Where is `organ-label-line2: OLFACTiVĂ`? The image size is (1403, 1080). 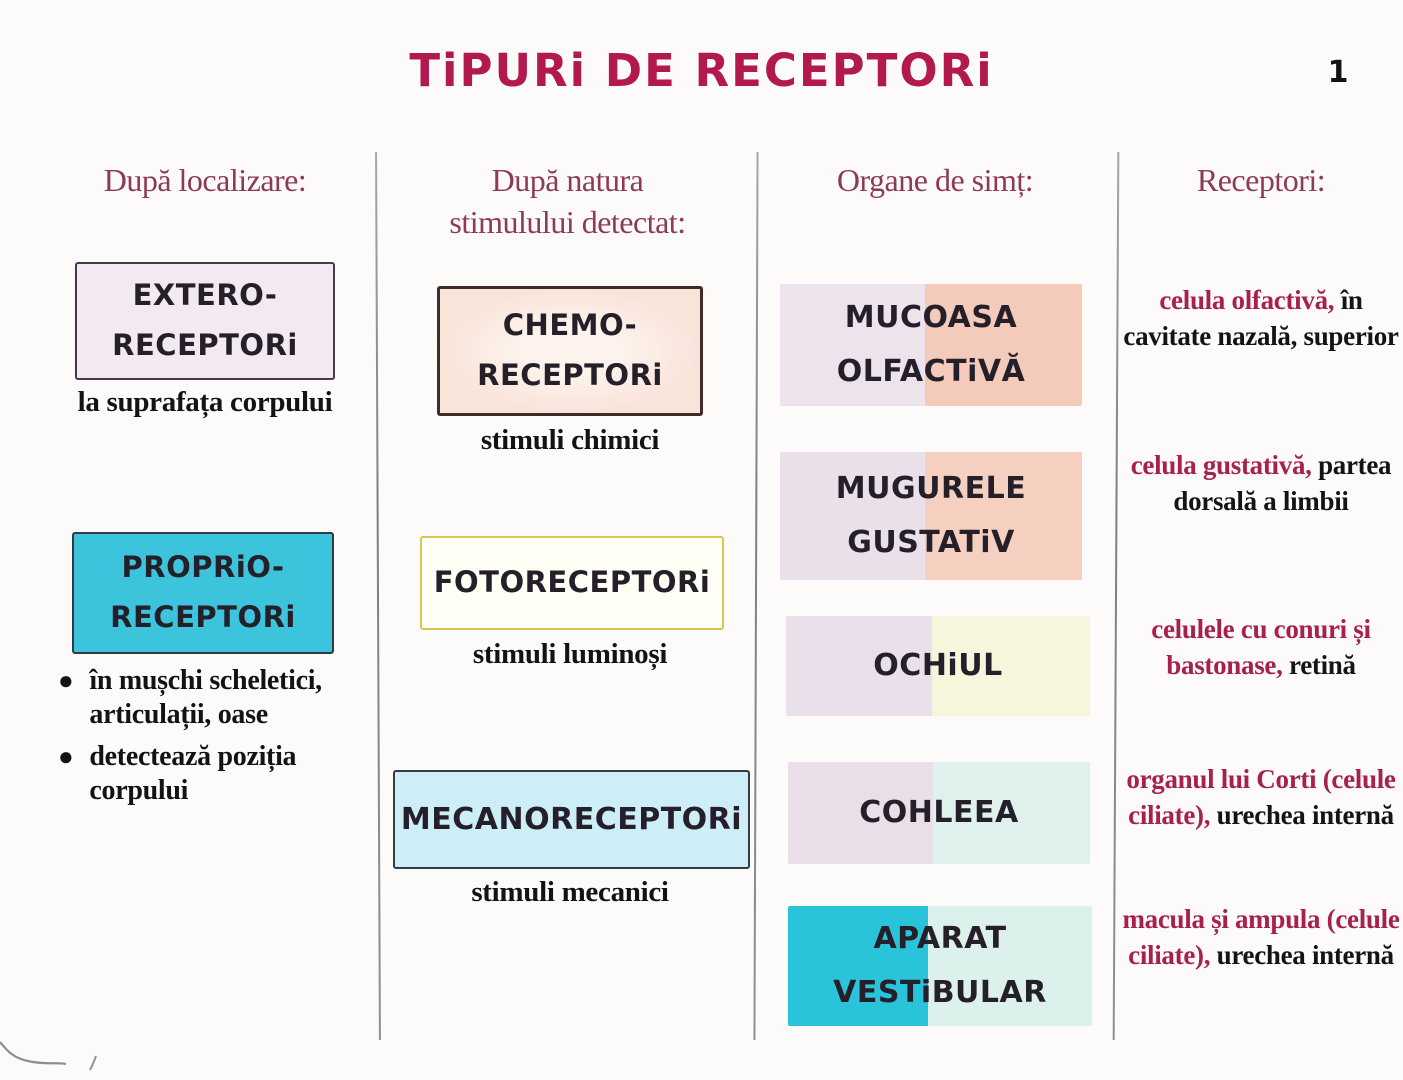
organ-label-line2: OLFACTiVĂ is located at coordinates (931, 371).